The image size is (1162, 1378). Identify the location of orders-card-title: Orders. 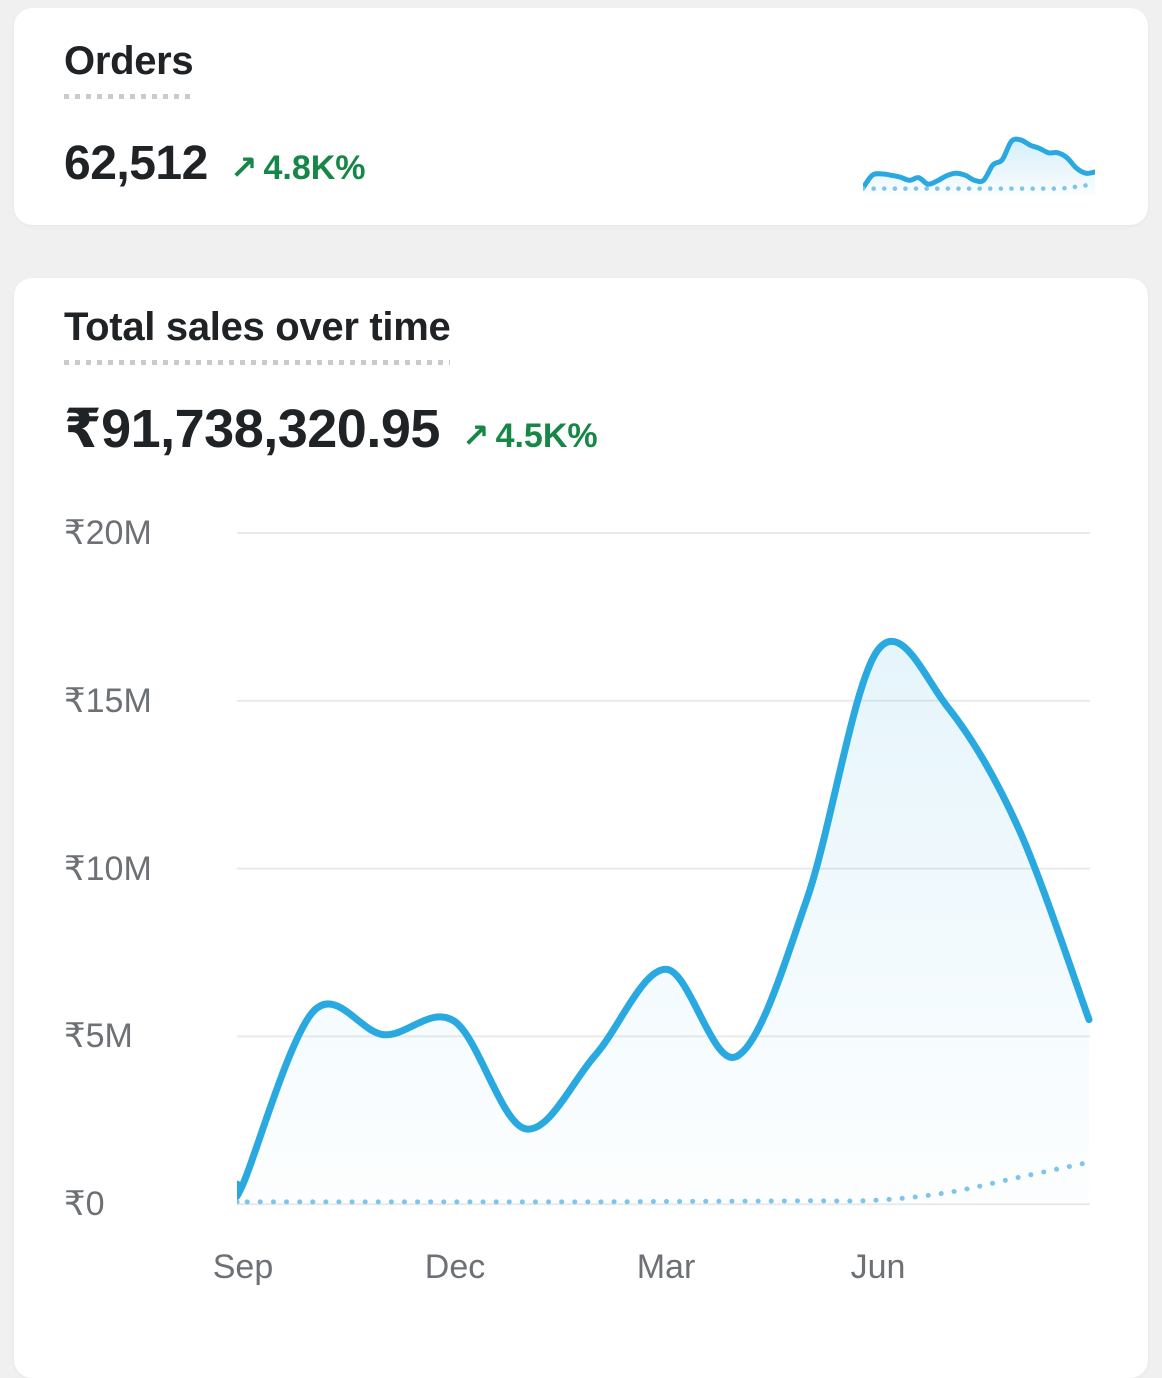
(129, 68).